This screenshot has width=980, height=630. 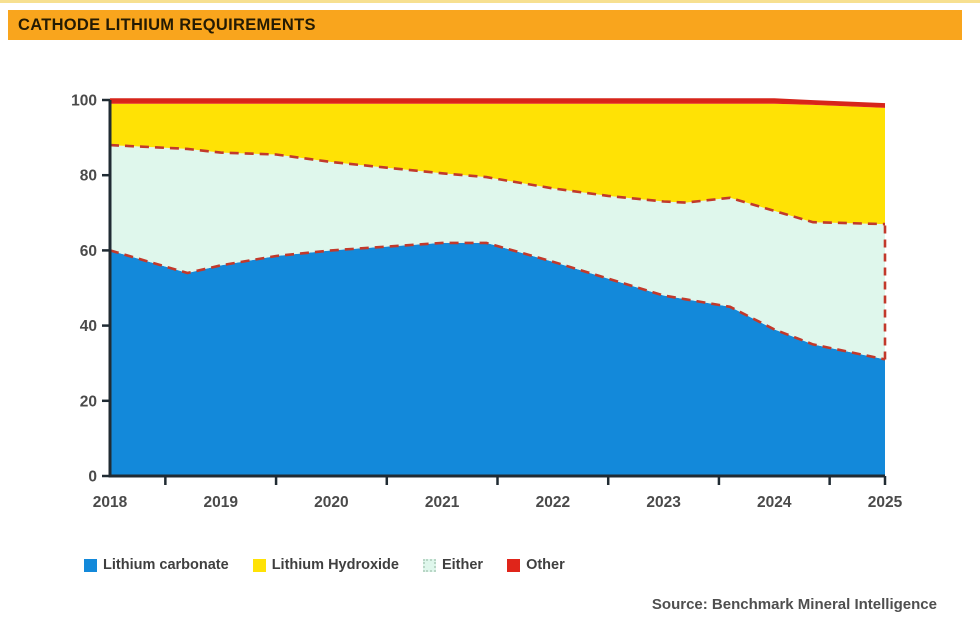 I want to click on top-accent-strip, so click(x=490, y=1).